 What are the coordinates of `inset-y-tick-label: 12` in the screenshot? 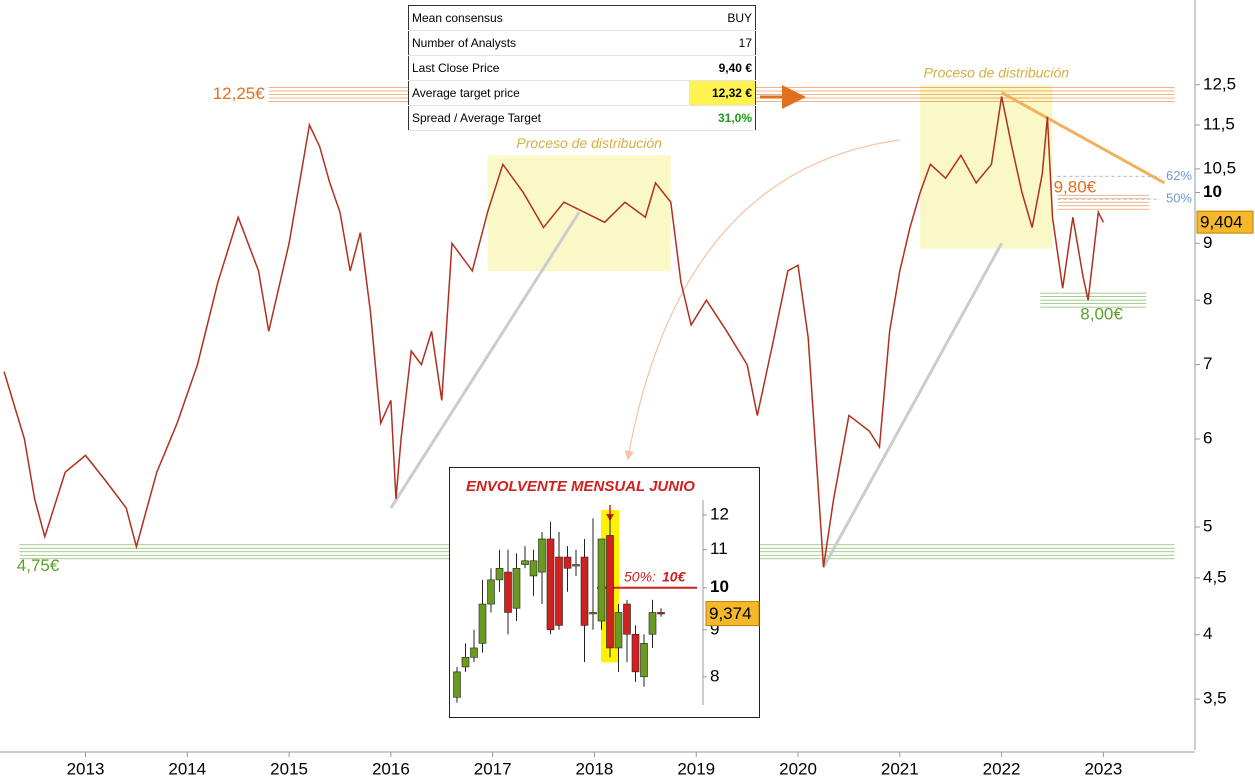 It's located at (719, 513).